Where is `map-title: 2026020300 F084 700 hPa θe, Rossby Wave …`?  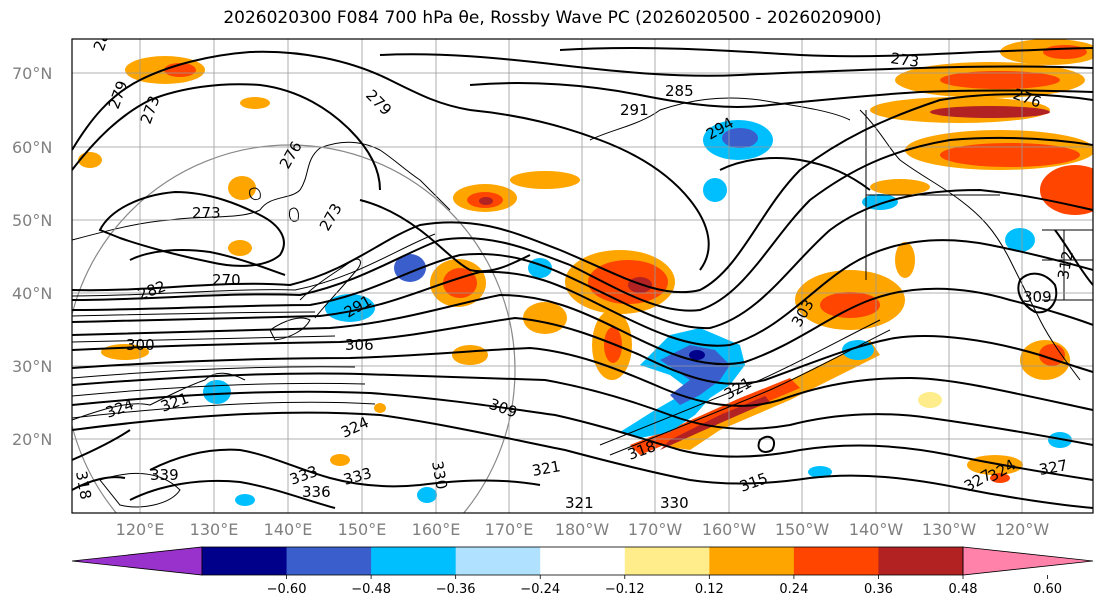
map-title: 2026020300 F084 700 hPa θe, Rossby Wave … is located at coordinates (552, 18).